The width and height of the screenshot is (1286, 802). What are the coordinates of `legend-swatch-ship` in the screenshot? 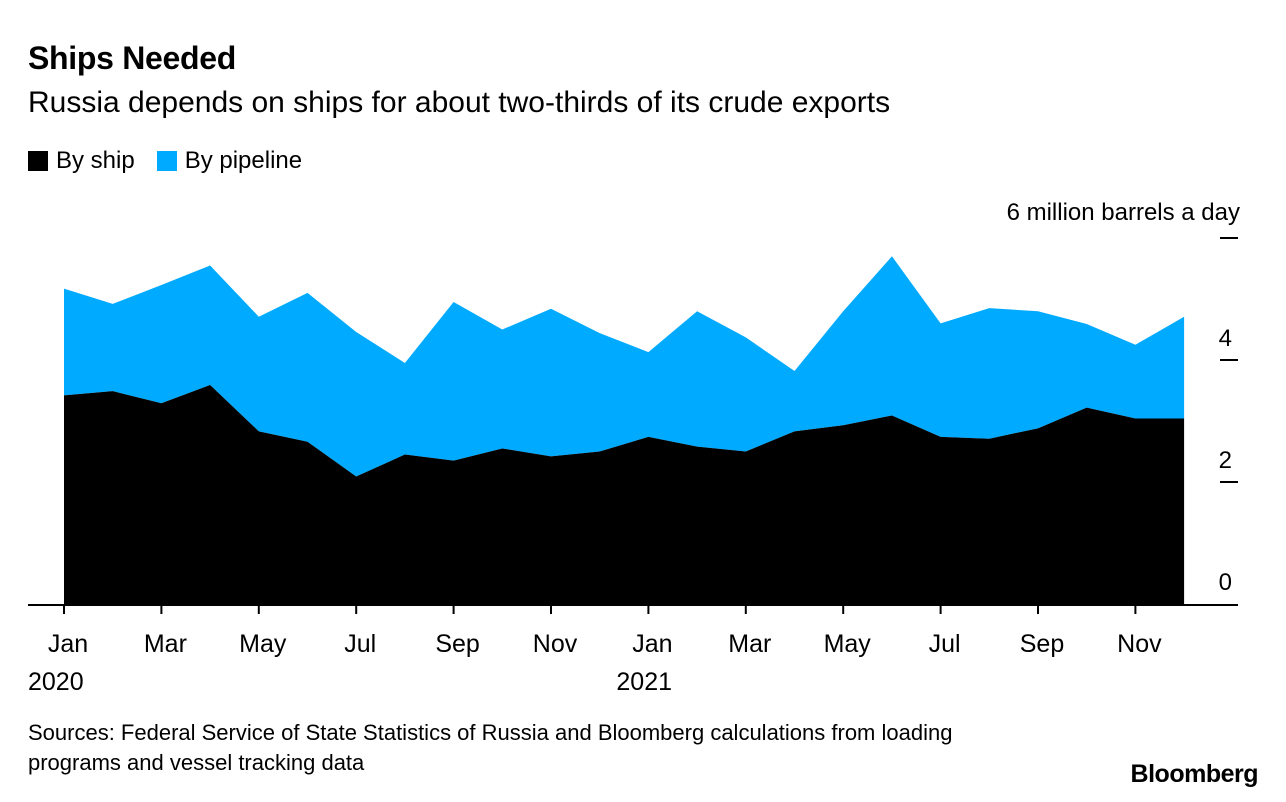 It's located at (38, 161).